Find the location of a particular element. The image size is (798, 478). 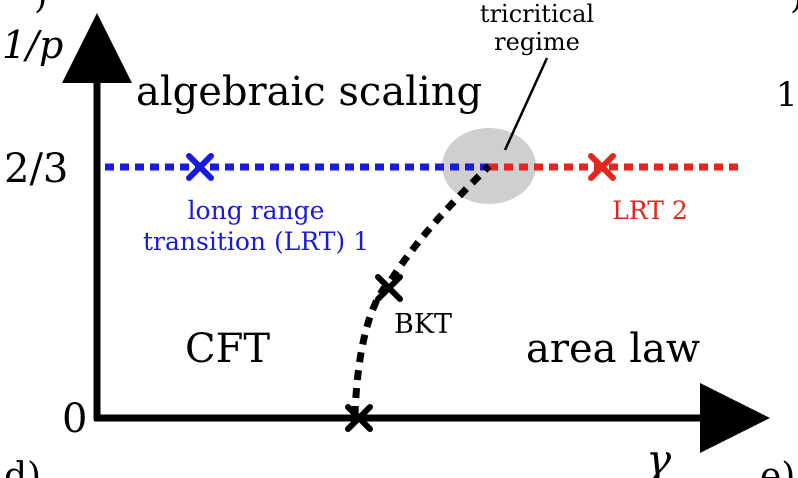

lrt2-label: LRT 2 is located at coordinates (650, 210).